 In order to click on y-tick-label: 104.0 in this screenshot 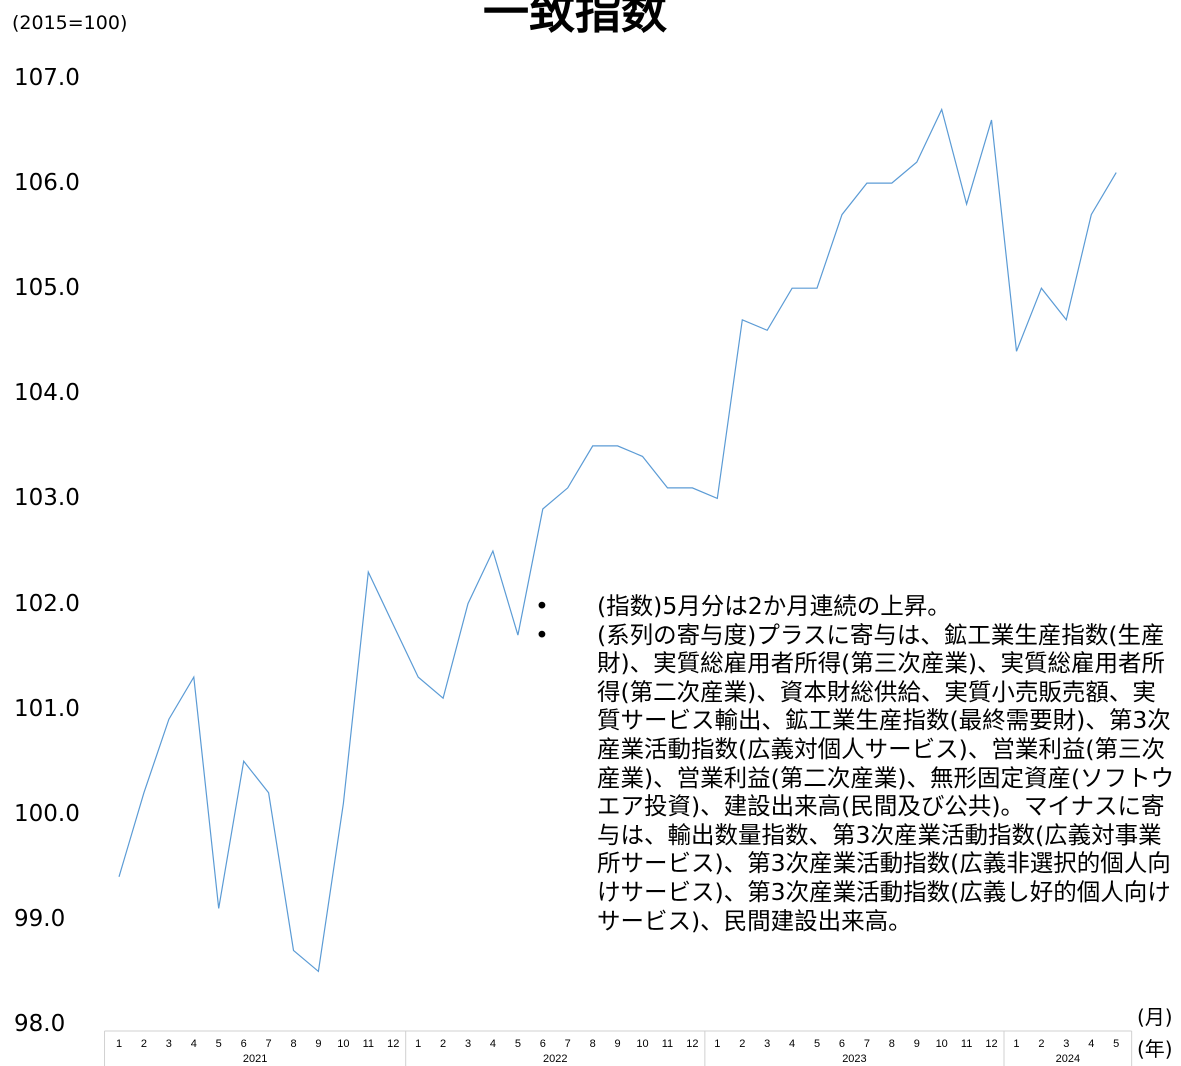, I will do `click(47, 393)`.